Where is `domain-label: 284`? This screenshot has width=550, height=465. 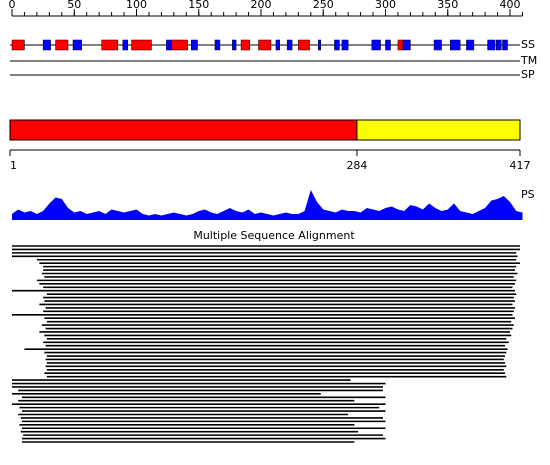
domain-label: 284 is located at coordinates (356, 165).